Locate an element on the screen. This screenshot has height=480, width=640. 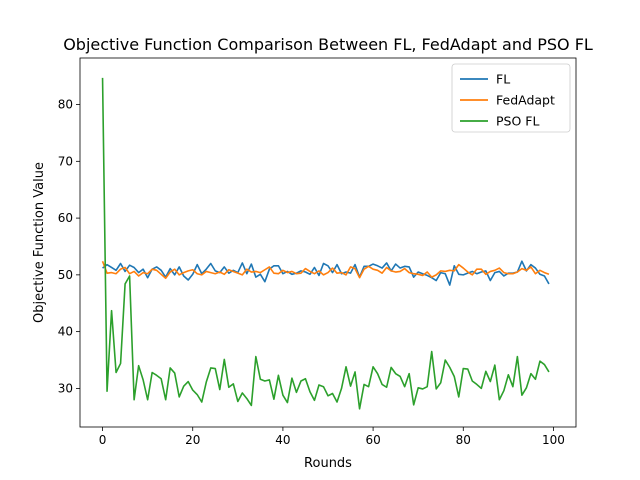
legend-box is located at coordinates (511, 98).